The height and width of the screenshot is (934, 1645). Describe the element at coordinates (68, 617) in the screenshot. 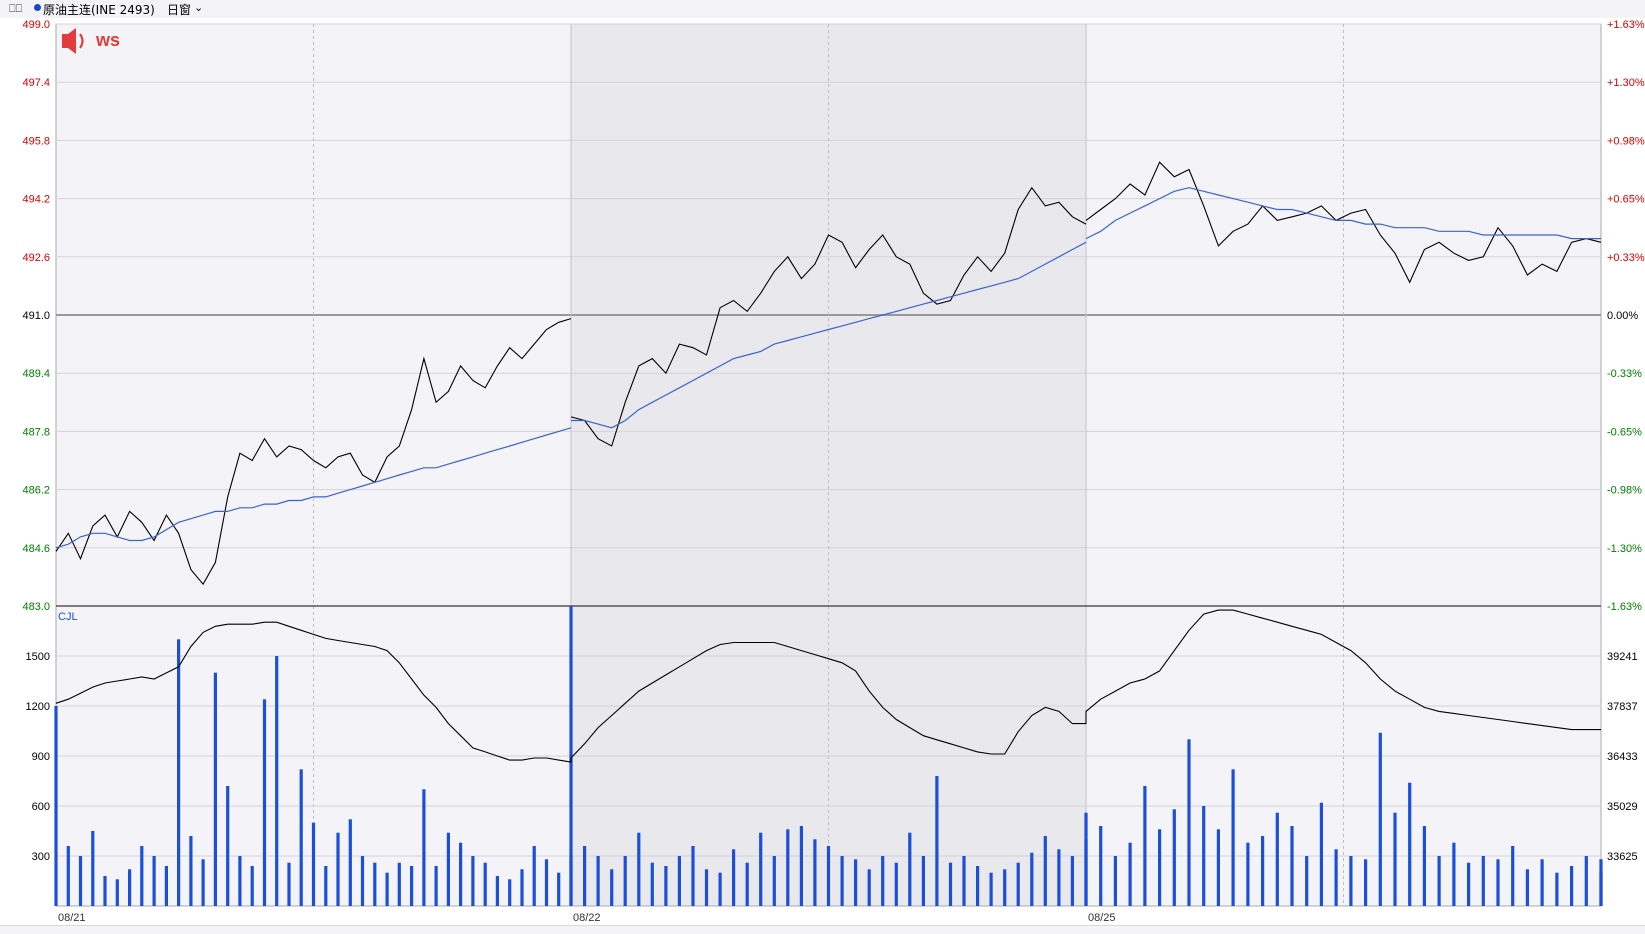

I see `volume-title: CJL` at that location.